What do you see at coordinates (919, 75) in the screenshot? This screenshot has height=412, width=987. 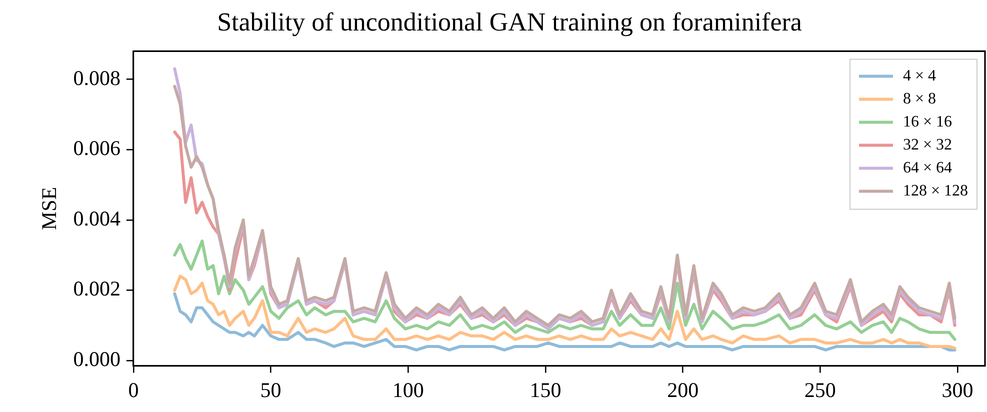 I see `legend-label: 4 × 4` at bounding box center [919, 75].